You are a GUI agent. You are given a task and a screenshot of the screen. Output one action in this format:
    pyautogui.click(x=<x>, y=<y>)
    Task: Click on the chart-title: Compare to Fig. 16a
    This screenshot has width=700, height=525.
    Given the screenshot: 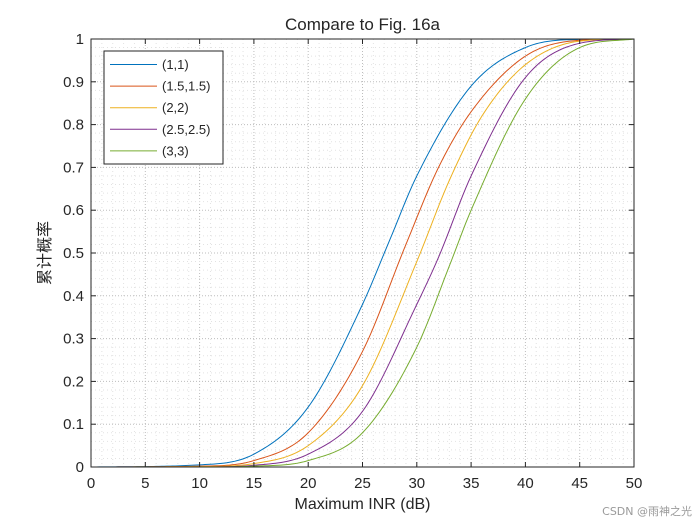 What is the action you would take?
    pyautogui.click(x=363, y=24)
    